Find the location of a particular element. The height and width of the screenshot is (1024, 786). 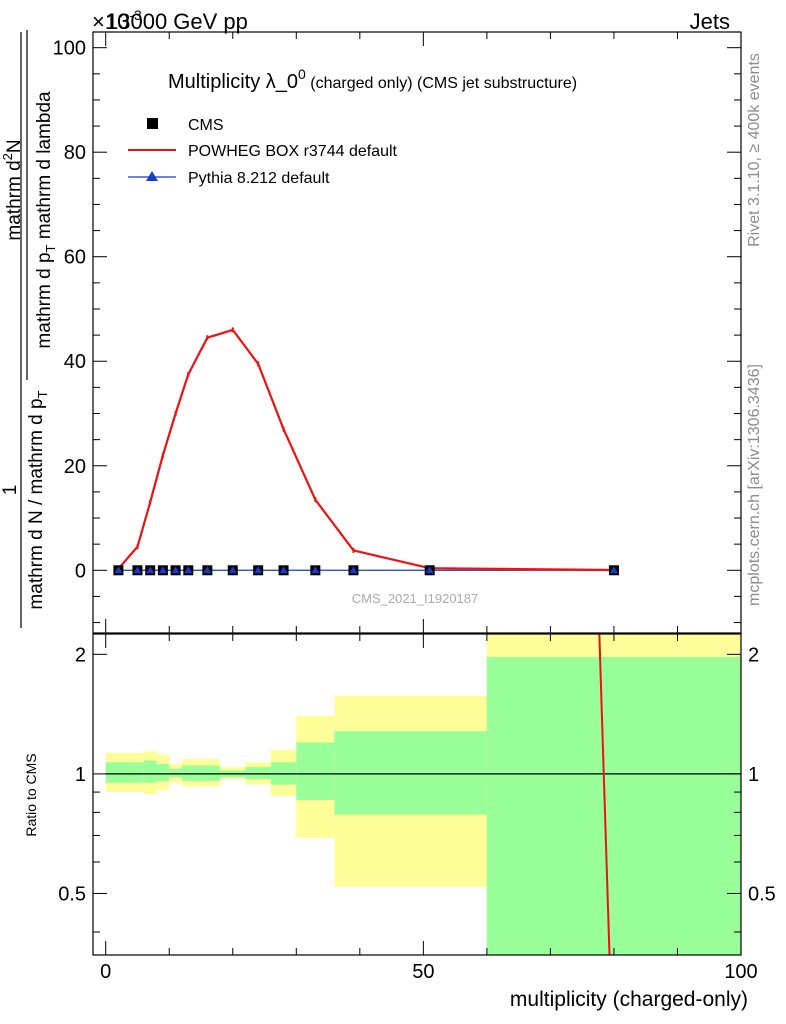

ratio-x-tick-label: 0 is located at coordinates (105, 972).